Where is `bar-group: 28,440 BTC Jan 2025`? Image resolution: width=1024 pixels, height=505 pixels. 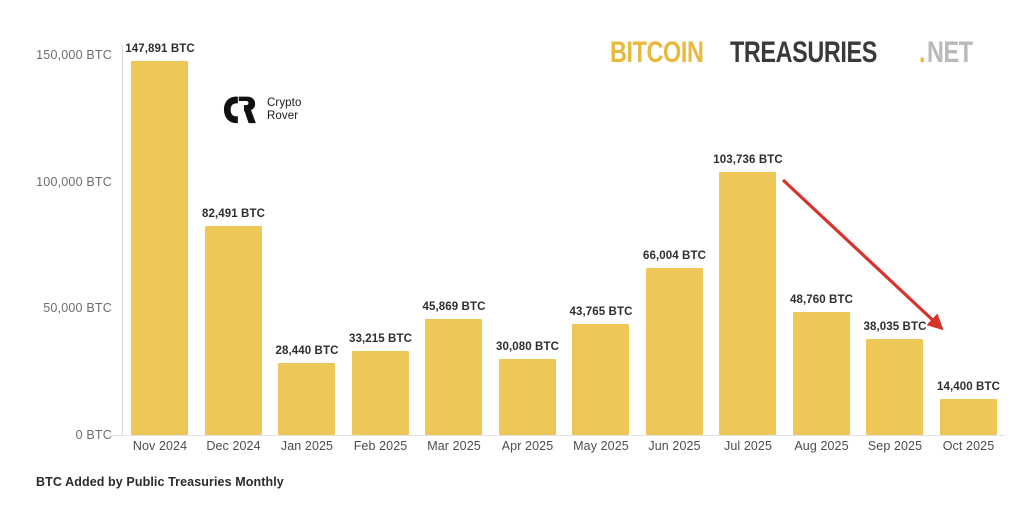
bar-group: 28,440 BTC Jan 2025 is located at coordinates (307, 241).